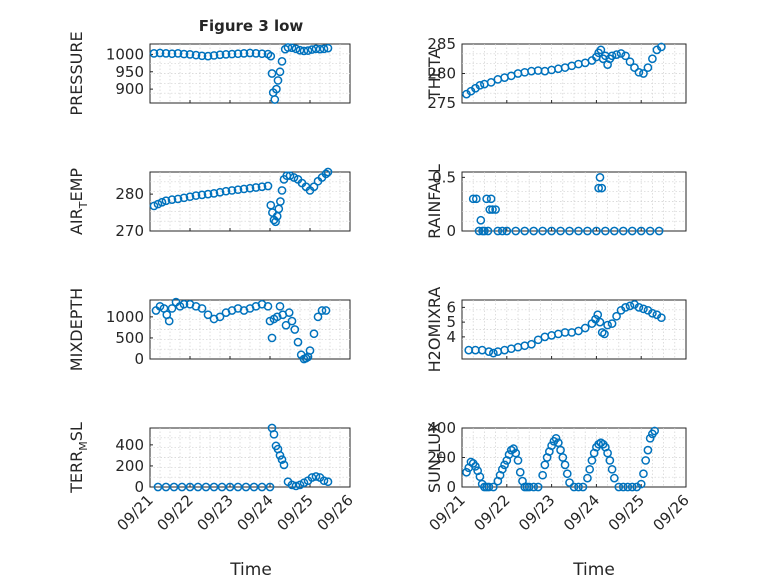  I want to click on y-tick-label: 285, so click(441, 44).